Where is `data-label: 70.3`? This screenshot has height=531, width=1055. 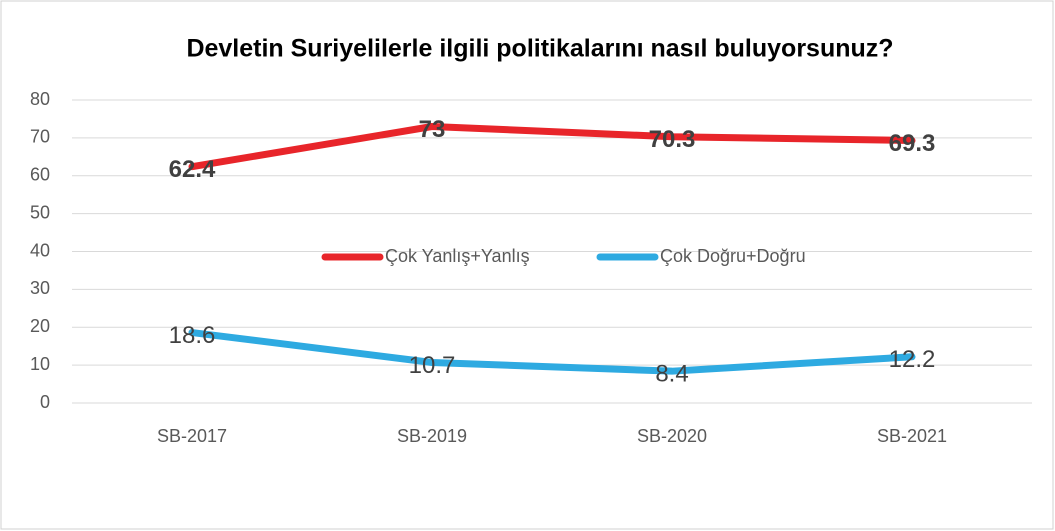 data-label: 70.3 is located at coordinates (672, 139).